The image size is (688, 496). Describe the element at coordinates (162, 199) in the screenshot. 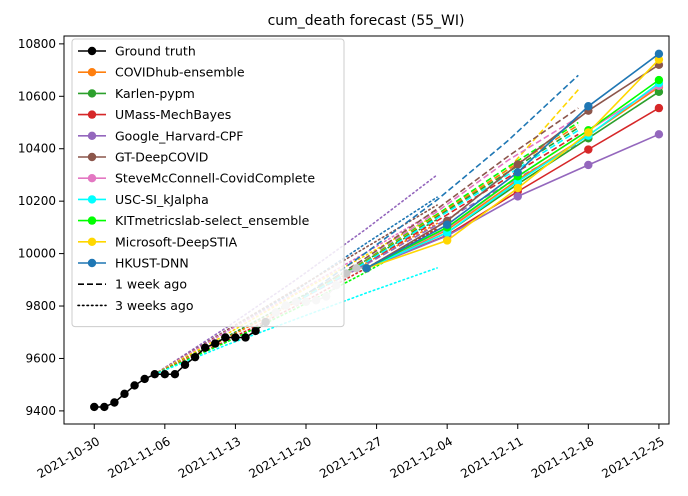

I see `legend-label: USC-SI_kJalpha` at that location.